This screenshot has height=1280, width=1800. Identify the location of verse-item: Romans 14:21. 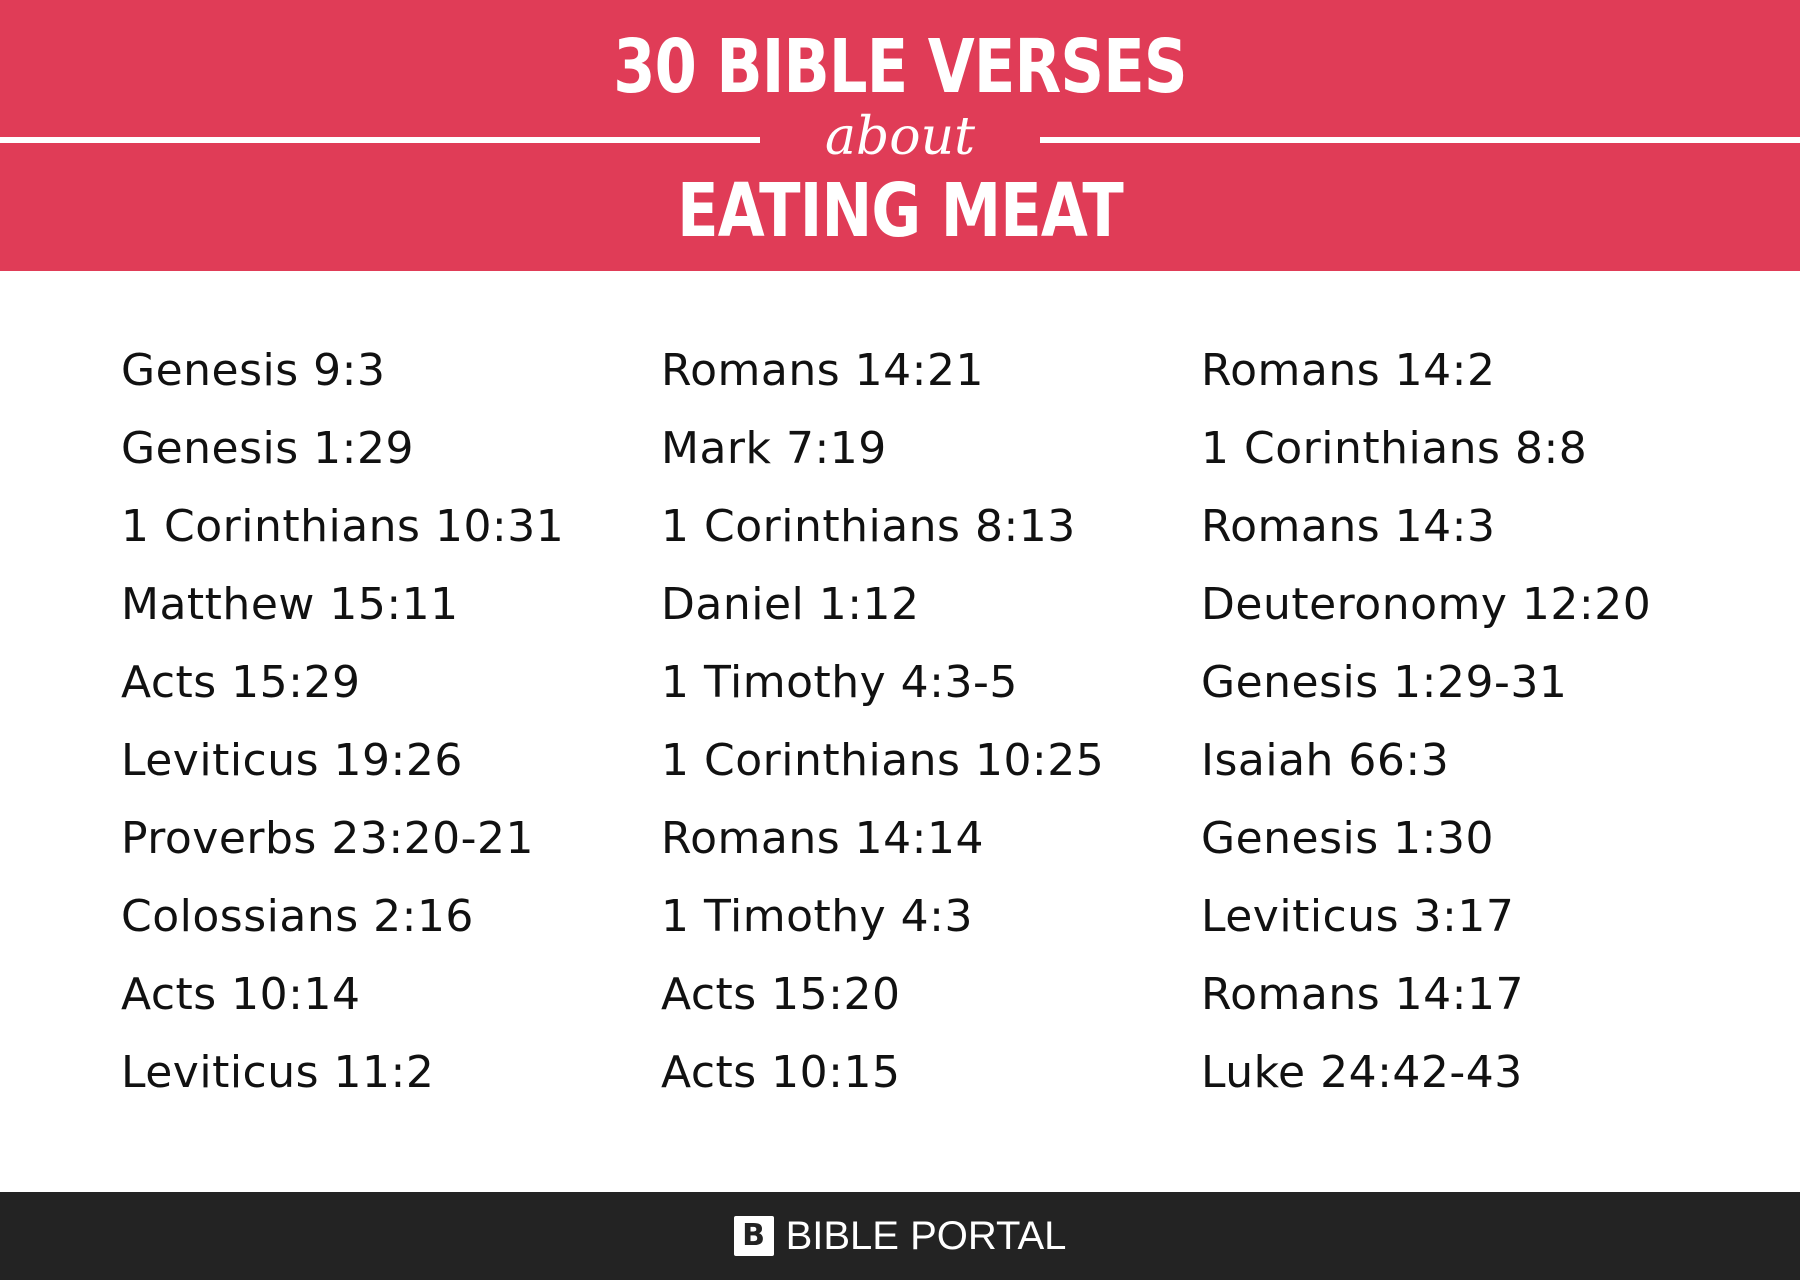
(822, 370).